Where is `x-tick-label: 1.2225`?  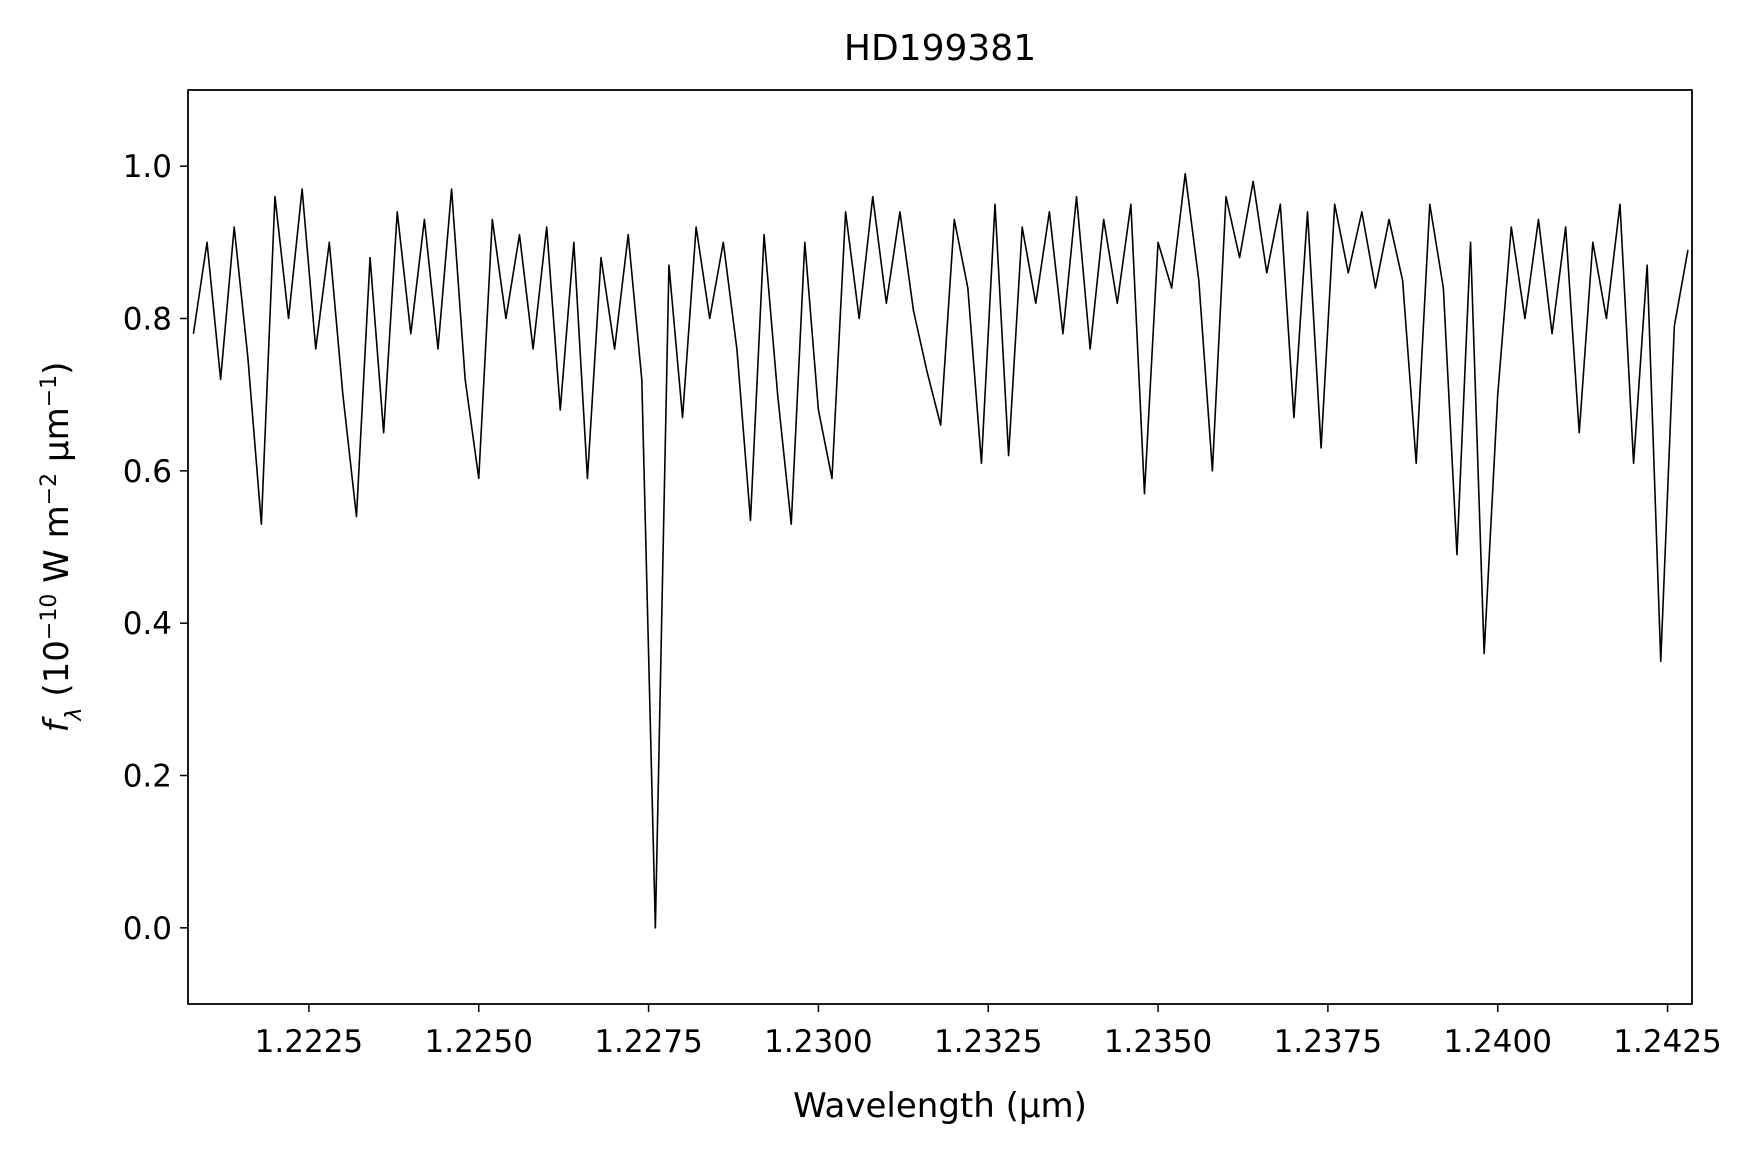 x-tick-label: 1.2225 is located at coordinates (309, 1042).